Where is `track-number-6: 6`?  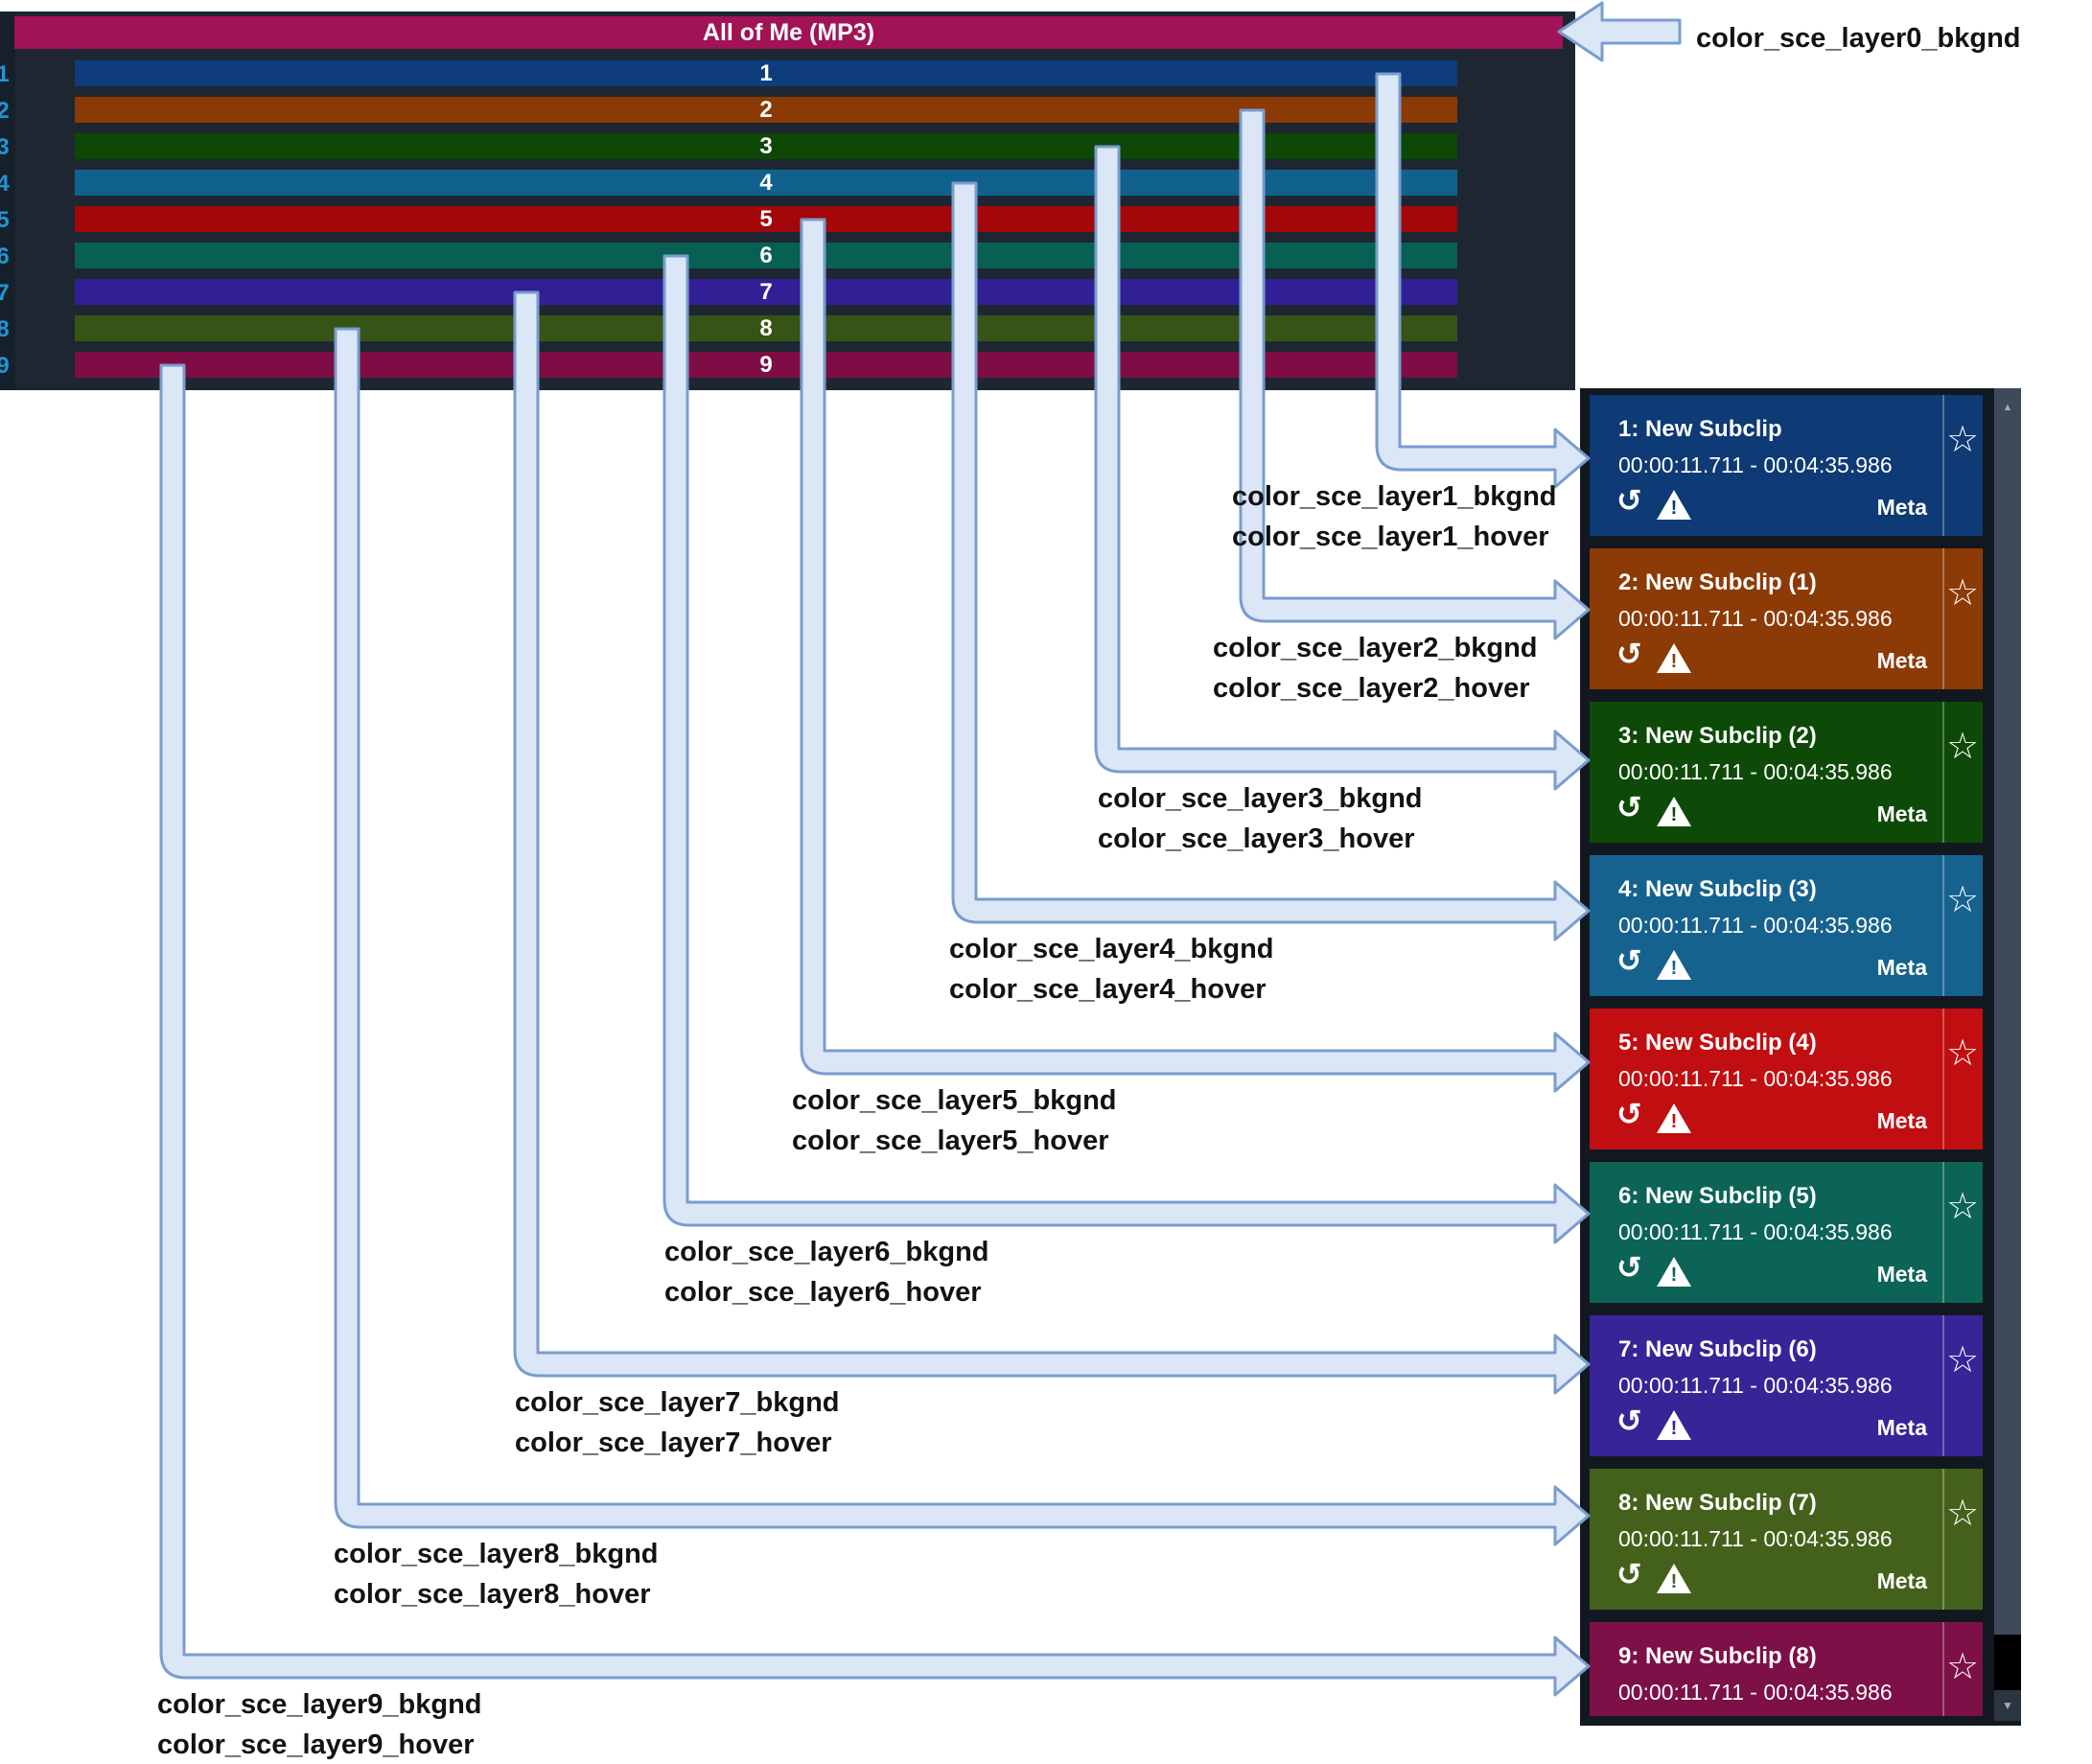 track-number-6: 6 is located at coordinates (5, 256).